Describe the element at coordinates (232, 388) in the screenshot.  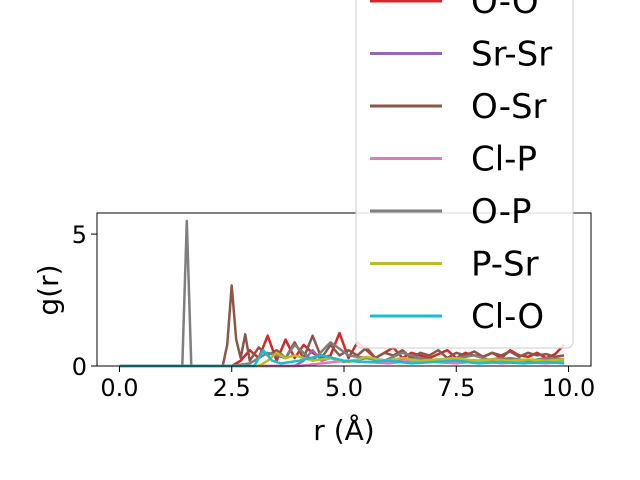
I see `x-tick-label: 2.5` at that location.